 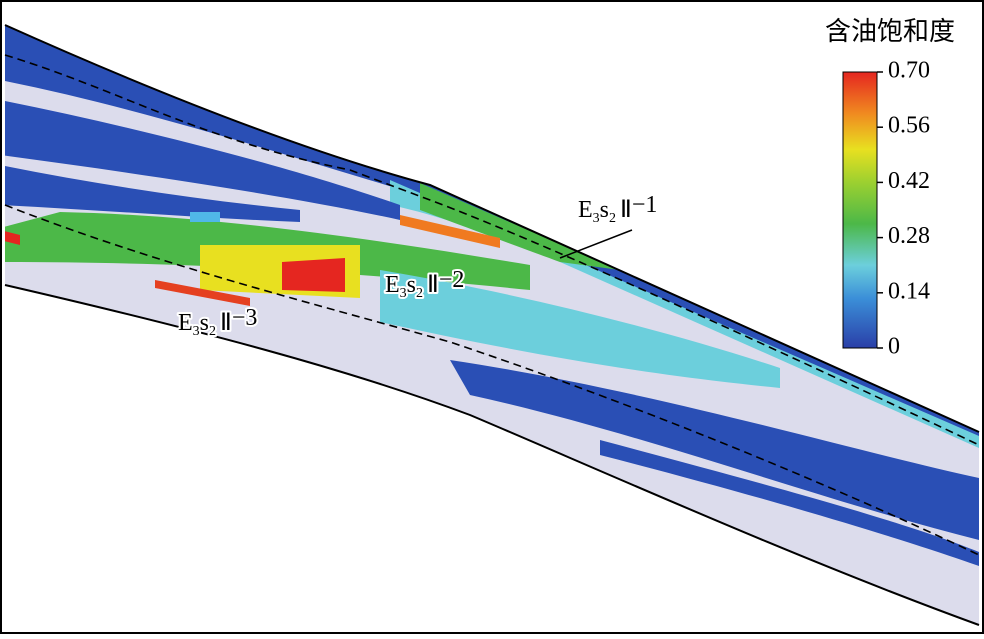 What do you see at coordinates (245, 318) in the screenshot?
I see `label-part: −3` at bounding box center [245, 318].